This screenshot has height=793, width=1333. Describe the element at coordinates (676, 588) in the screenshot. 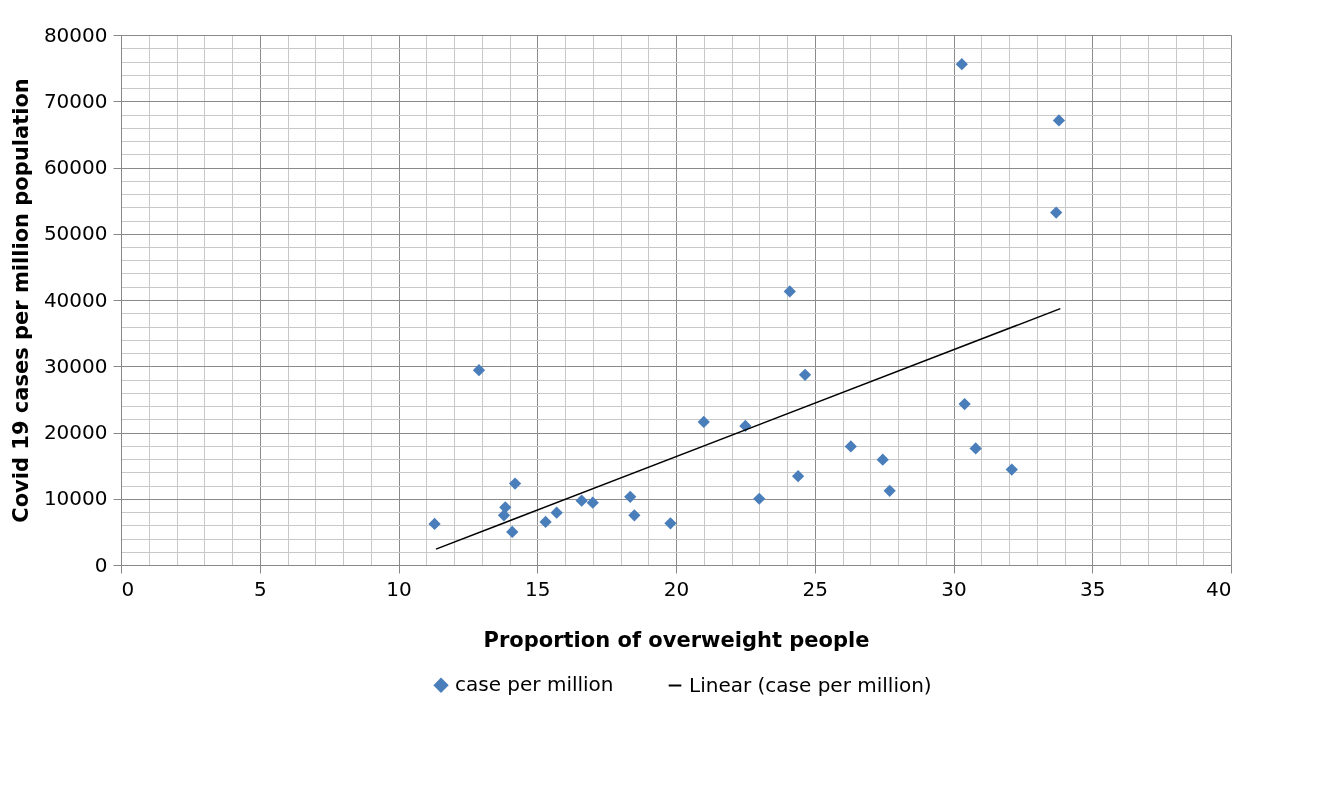

I see `x-tick-label: 20` at that location.